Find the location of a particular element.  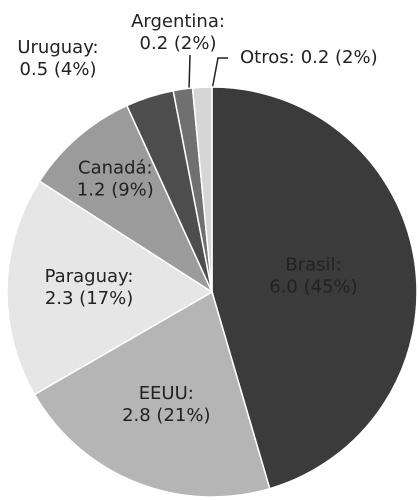

value-label: 0.5 (4%) is located at coordinates (58, 69).